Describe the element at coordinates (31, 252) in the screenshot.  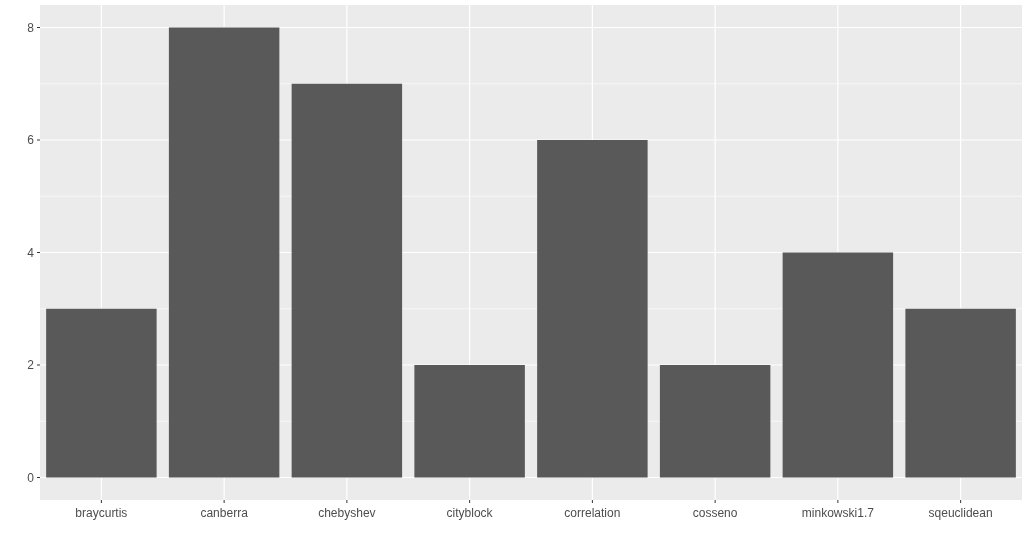
I see `y-tick-label: 4` at that location.